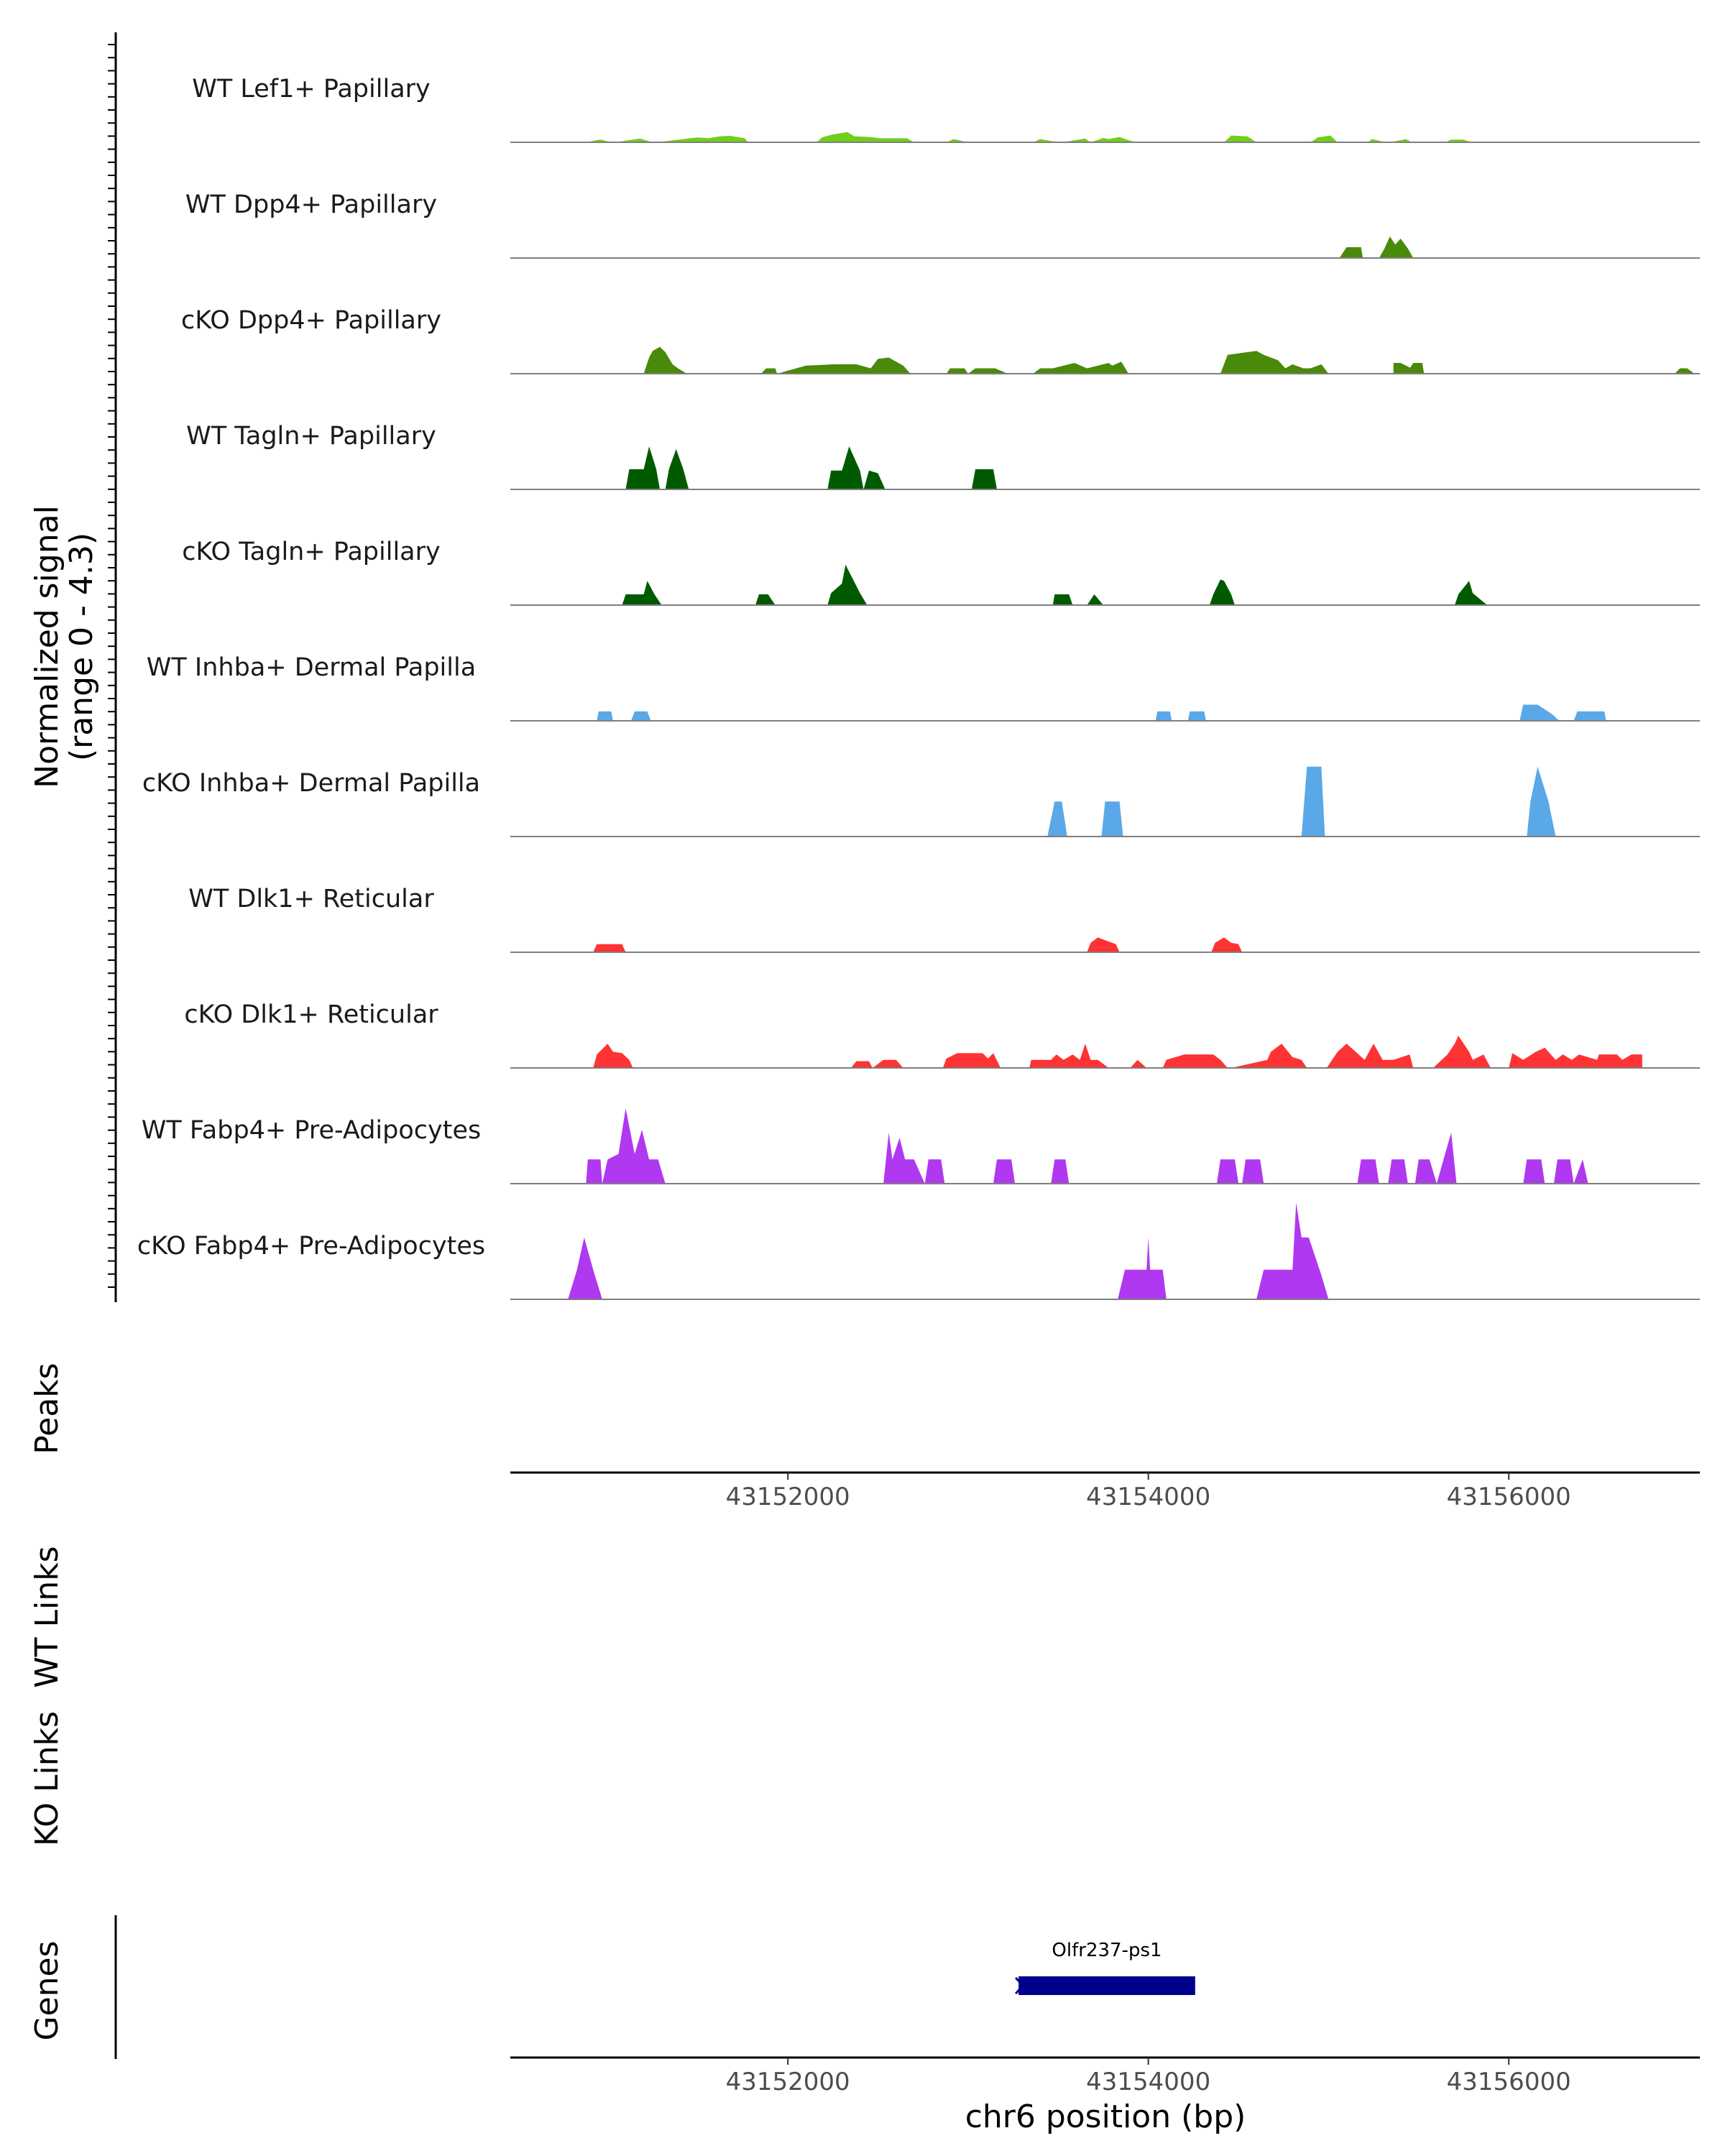 This screenshot has width=1725, height=2156. Describe the element at coordinates (1107, 1951) in the screenshot. I see `gene-name-label: Olfr237-ps1` at that location.